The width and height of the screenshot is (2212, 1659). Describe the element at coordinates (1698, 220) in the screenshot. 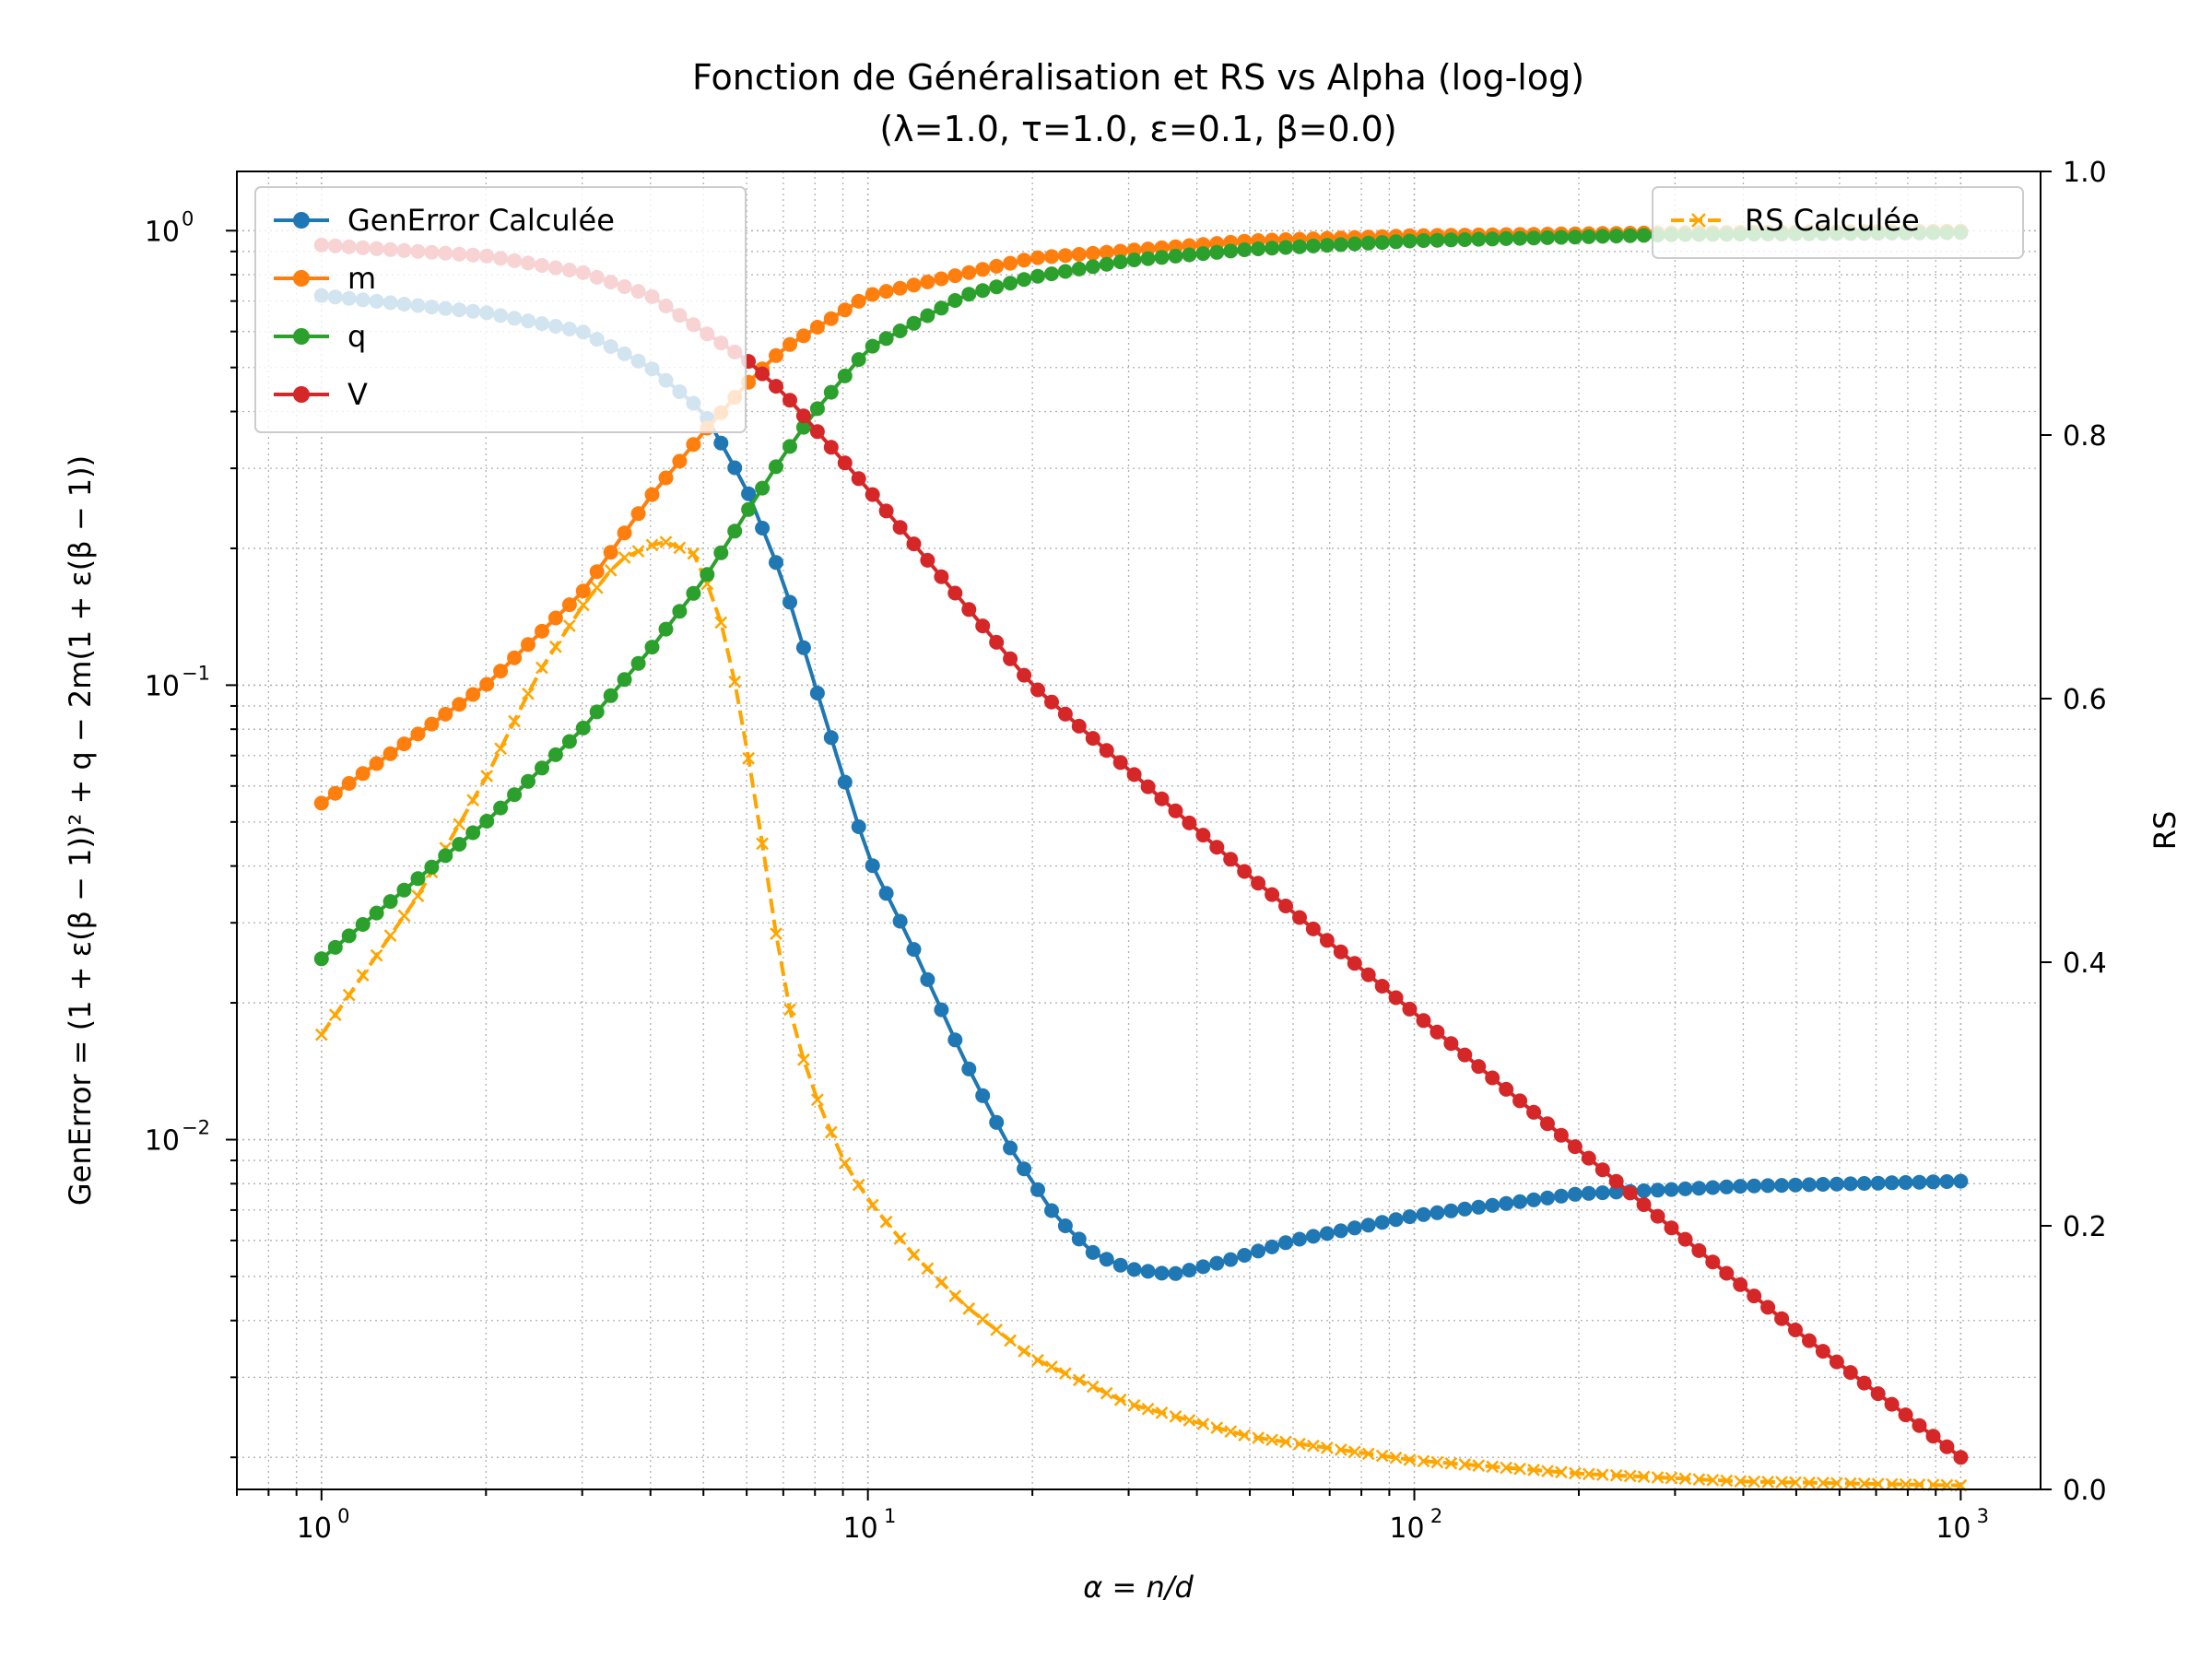

I see `legend-marker-rs-calcul-e` at that location.